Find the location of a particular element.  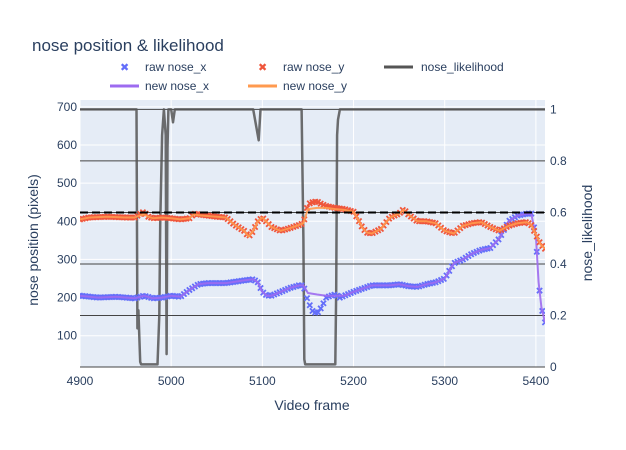

y2-tick-label: 0.6 is located at coordinates (558, 212).